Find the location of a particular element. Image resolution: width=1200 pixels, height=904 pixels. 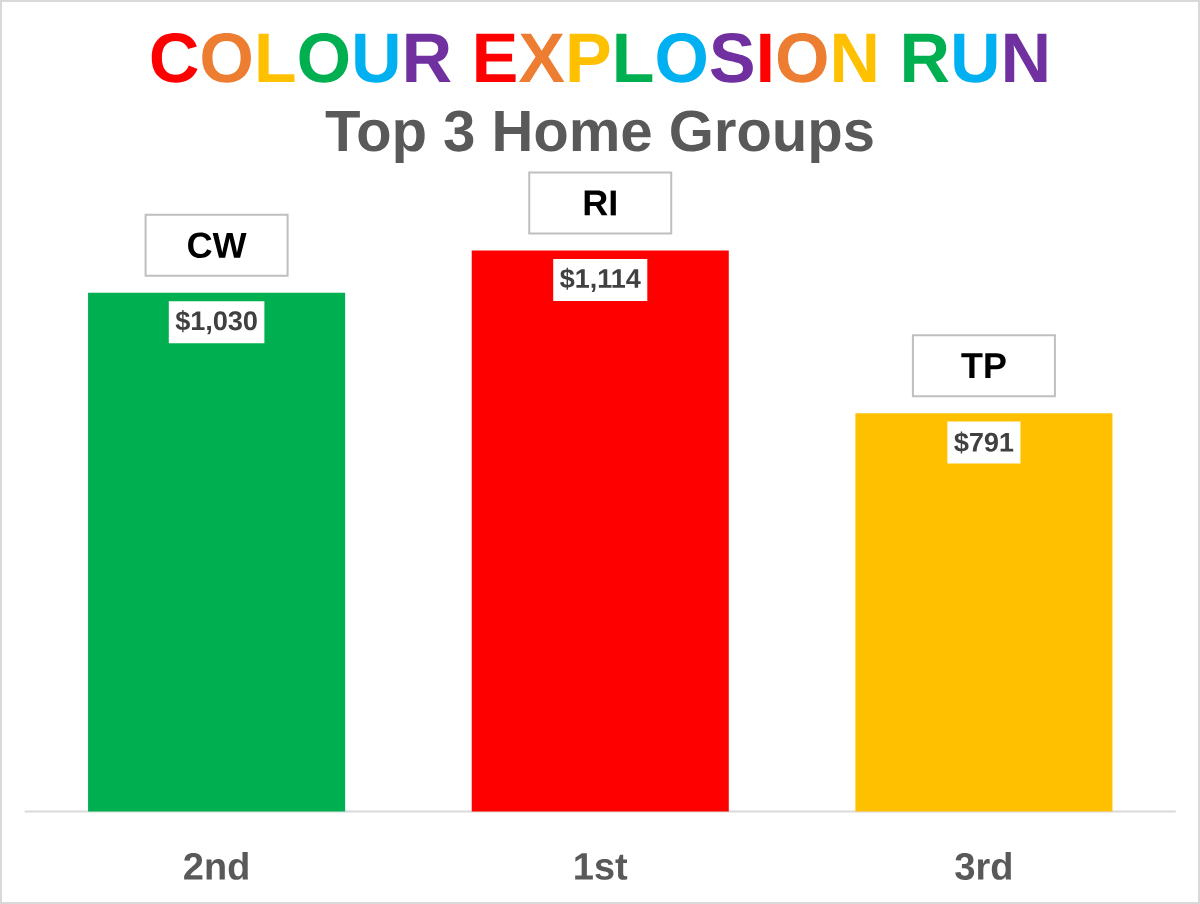

chart-subtitle: Top 3 Home Groups is located at coordinates (599, 137).